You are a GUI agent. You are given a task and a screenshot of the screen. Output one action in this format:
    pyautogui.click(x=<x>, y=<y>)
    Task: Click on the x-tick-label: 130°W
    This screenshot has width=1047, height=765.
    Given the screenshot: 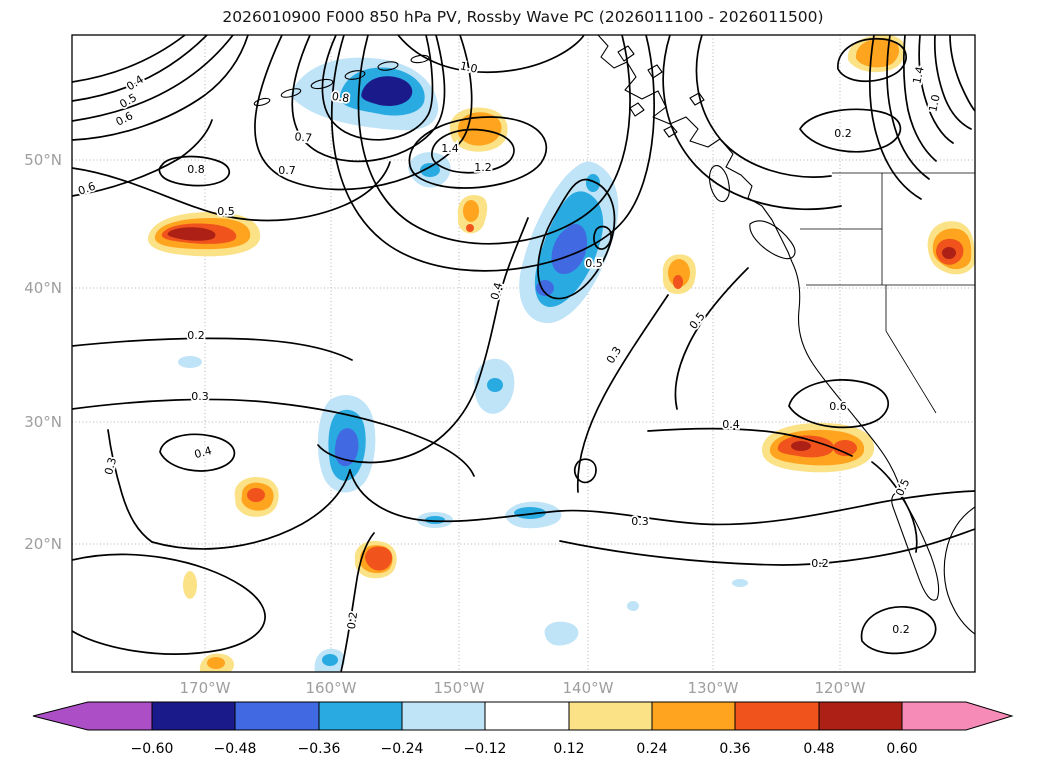 What is the action you would take?
    pyautogui.click(x=713, y=688)
    